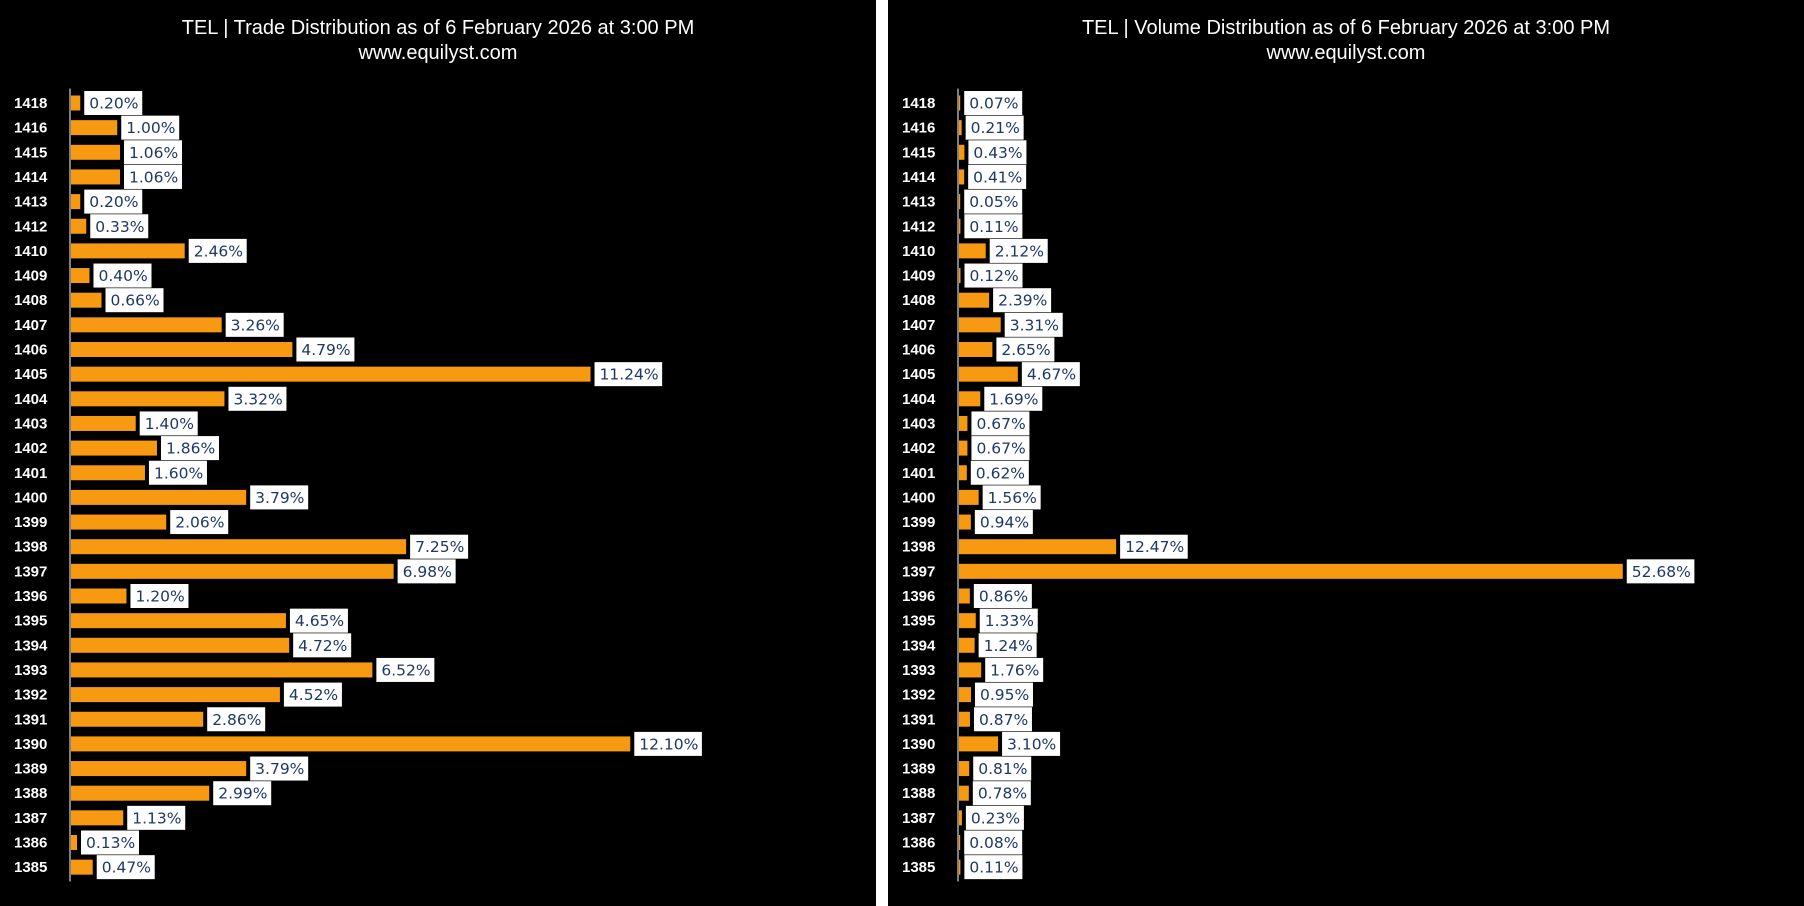  I want to click on data-label: 0.40%, so click(122, 276).